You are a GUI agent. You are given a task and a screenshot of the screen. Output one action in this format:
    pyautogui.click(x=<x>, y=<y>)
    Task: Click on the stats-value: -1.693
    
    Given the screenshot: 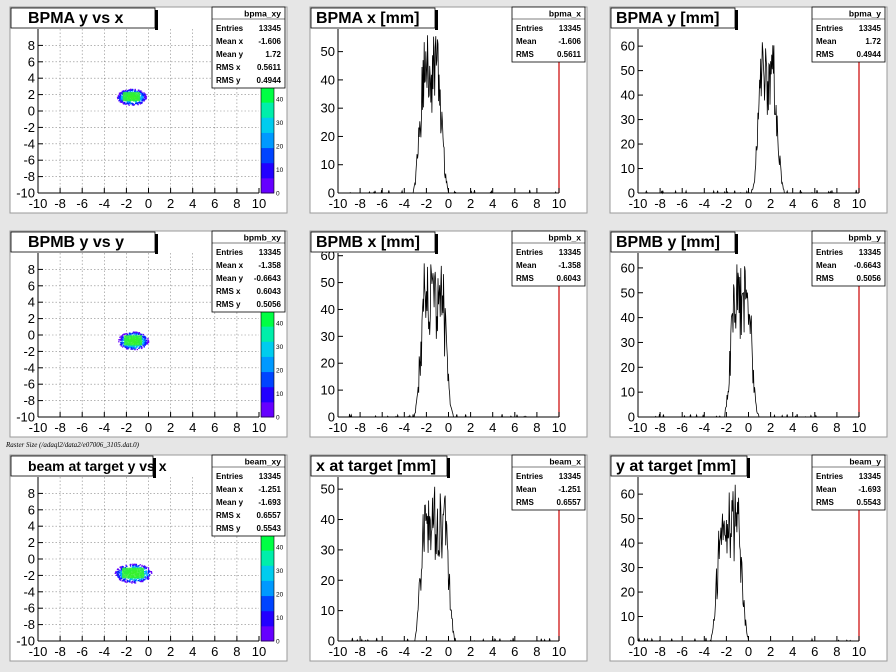 What is the action you would take?
    pyautogui.click(x=869, y=489)
    